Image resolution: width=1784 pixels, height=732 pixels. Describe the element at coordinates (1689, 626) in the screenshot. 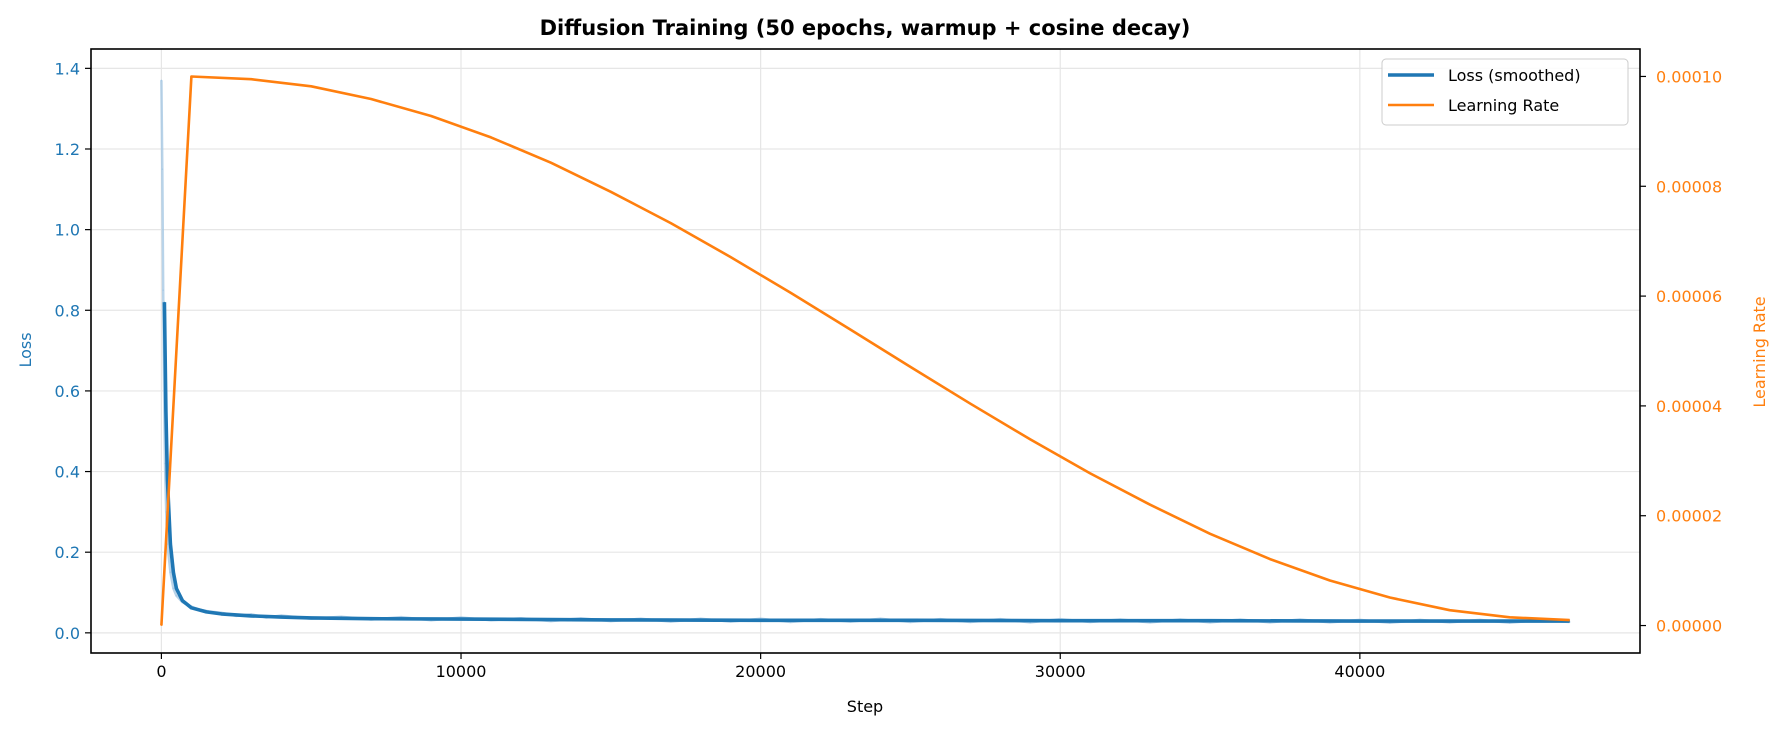

I see `y-right-tick-label: 0.00000` at that location.